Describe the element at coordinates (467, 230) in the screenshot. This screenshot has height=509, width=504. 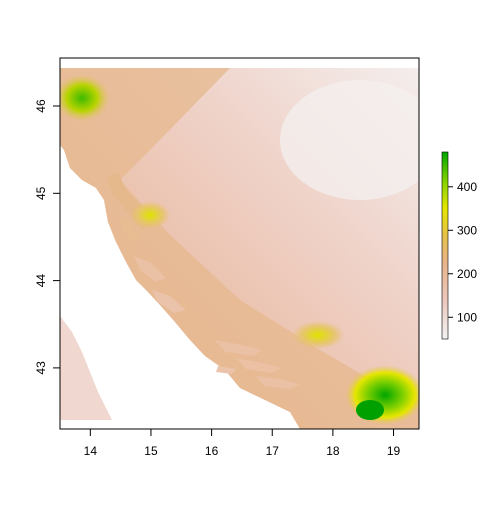
I see `legend-tick-label: 300` at that location.